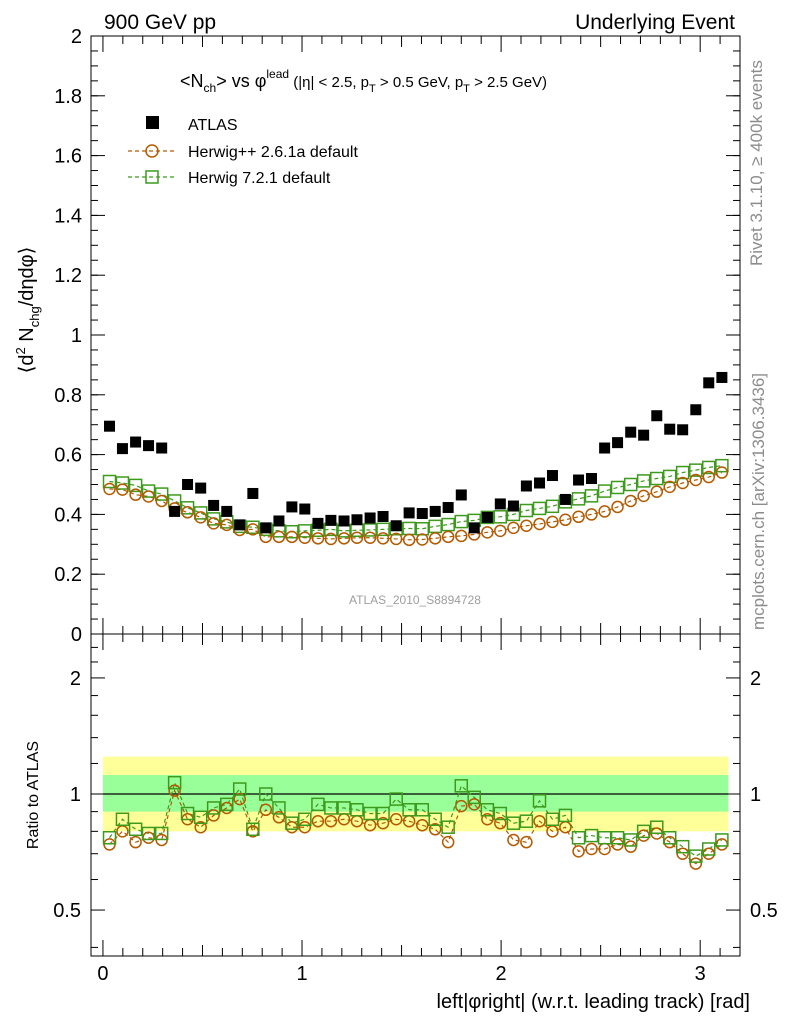  What do you see at coordinates (75, 679) in the screenshot?
I see `ratio-y-tick-label: 2` at bounding box center [75, 679].